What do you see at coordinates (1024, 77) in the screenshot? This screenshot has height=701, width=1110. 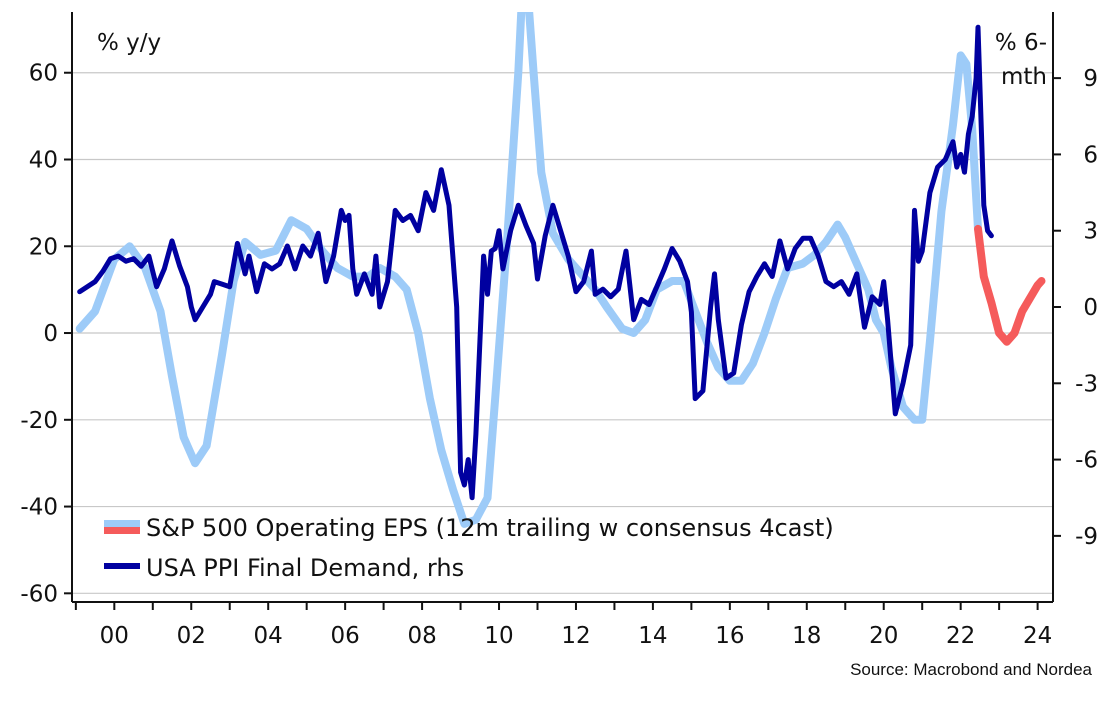 I see `right-axis-unit-line2: mth` at bounding box center [1024, 77].